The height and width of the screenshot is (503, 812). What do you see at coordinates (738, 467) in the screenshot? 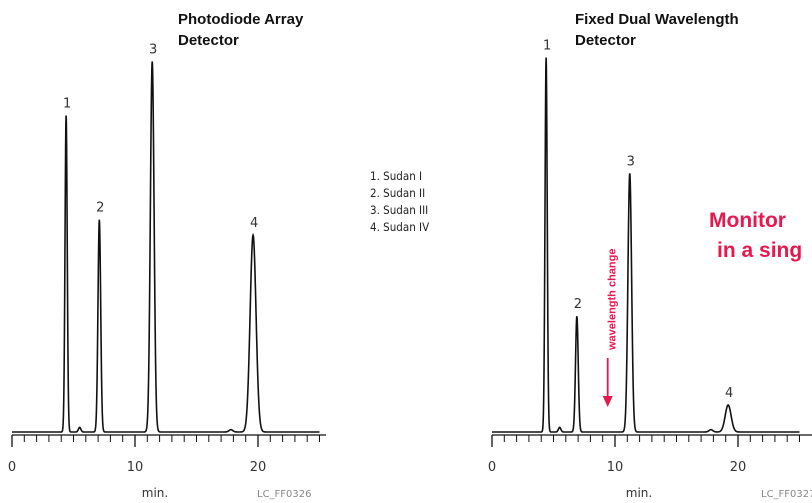
I see `right-x-tick-label-20: 20` at bounding box center [738, 467].